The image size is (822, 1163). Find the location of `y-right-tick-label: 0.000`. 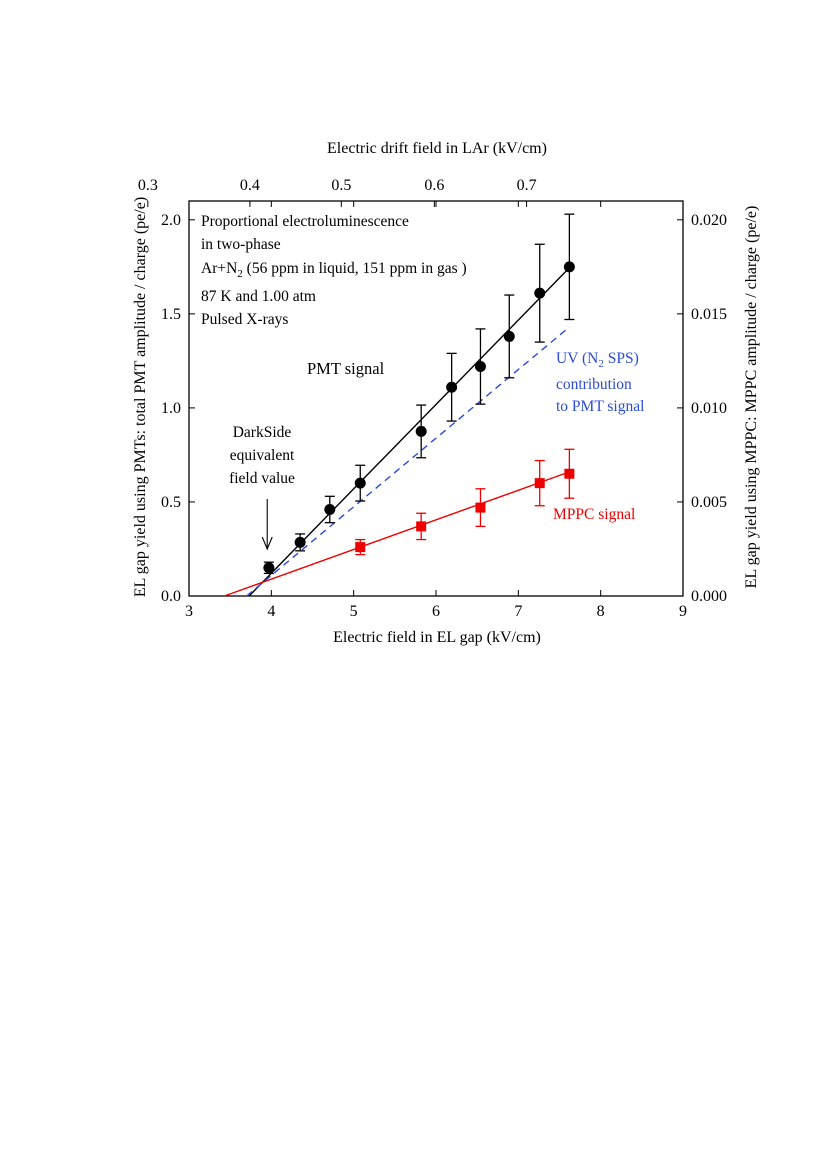

y-right-tick-label: 0.000 is located at coordinates (709, 596).